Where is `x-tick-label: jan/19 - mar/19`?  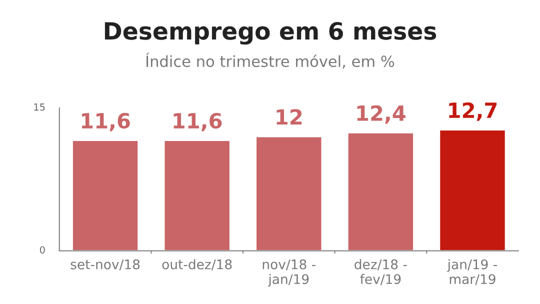 x-tick-label: jan/19 - mar/19 is located at coordinates (472, 272).